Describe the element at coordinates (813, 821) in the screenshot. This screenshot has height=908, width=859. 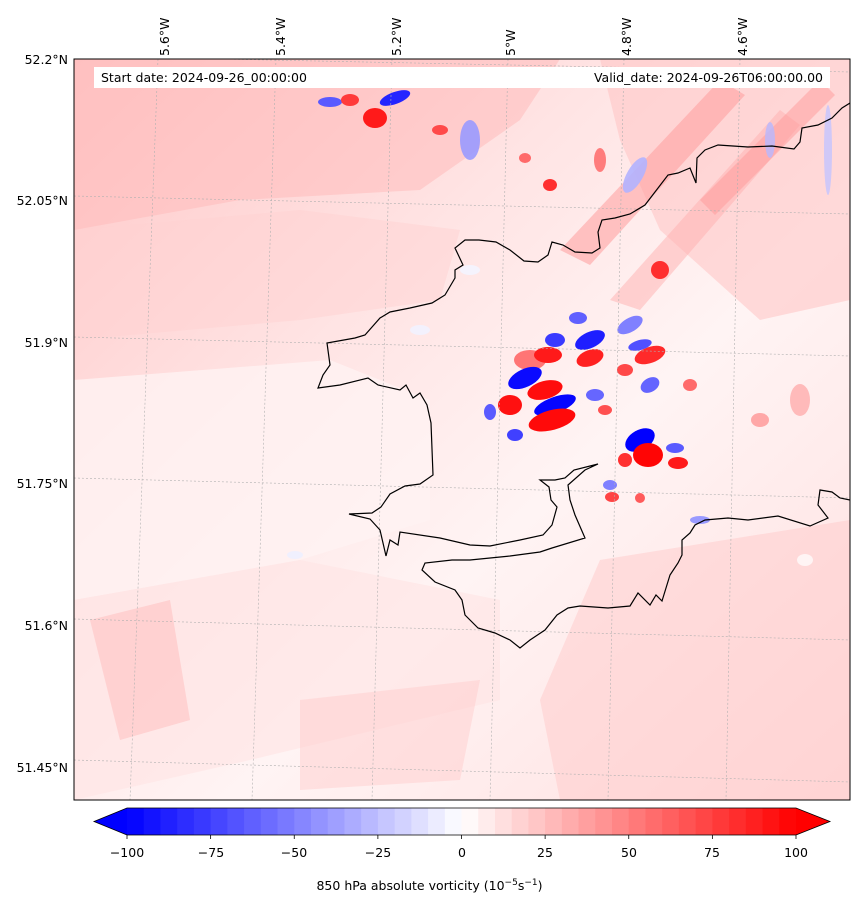
I see `colorbar-extend-max` at that location.